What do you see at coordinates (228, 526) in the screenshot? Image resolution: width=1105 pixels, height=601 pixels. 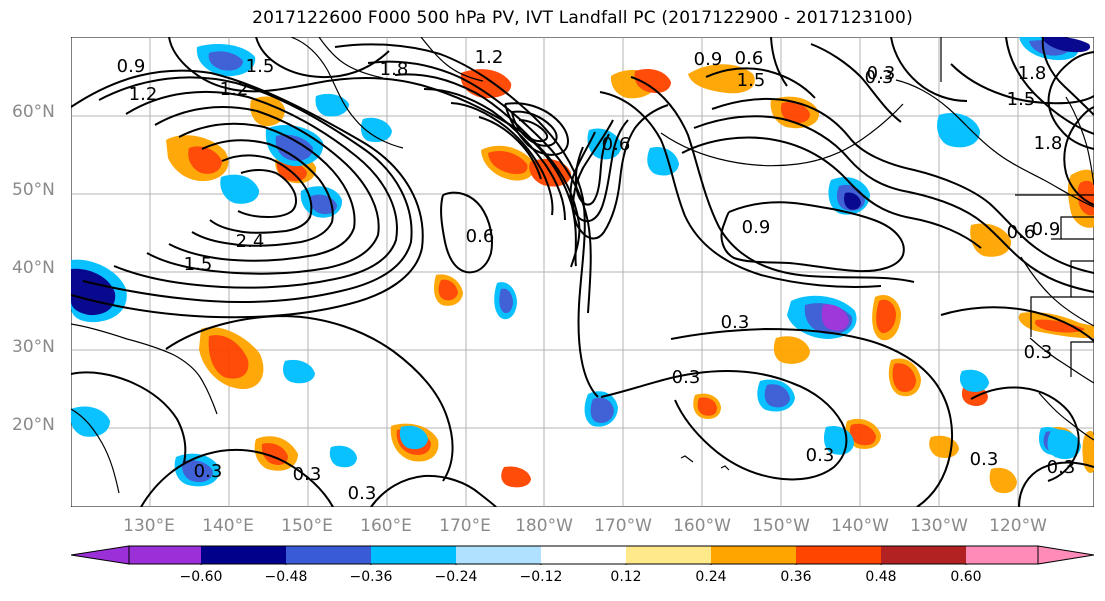 I see `longitude-label: 140°E` at bounding box center [228, 526].